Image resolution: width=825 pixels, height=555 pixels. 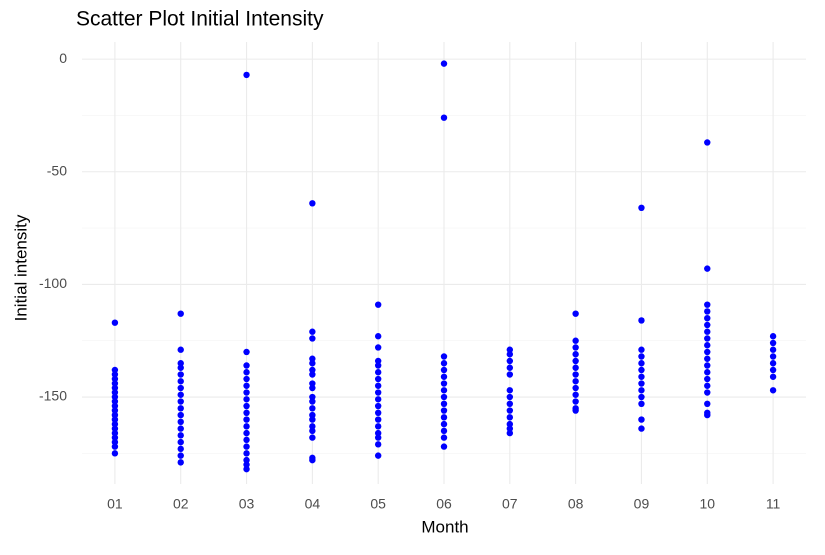 I want to click on x-axis-label: Month, so click(x=444, y=526).